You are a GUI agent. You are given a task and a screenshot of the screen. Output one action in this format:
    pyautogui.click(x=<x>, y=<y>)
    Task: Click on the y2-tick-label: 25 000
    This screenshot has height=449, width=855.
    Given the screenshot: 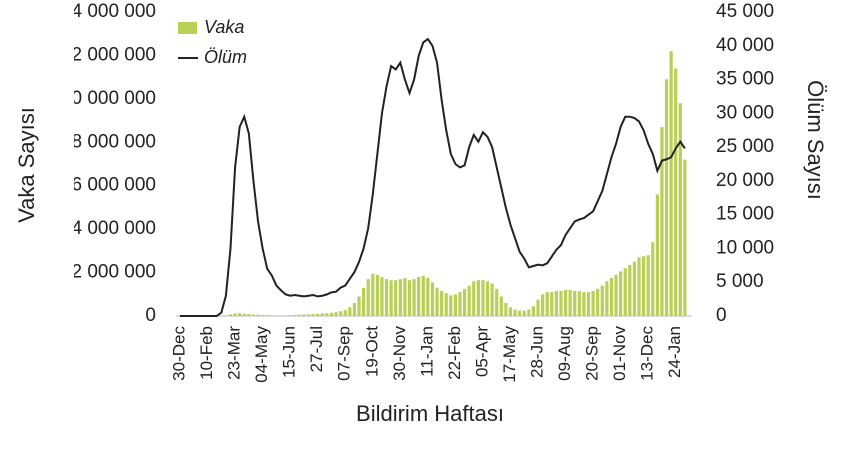 What is the action you would take?
    pyautogui.click(x=745, y=146)
    